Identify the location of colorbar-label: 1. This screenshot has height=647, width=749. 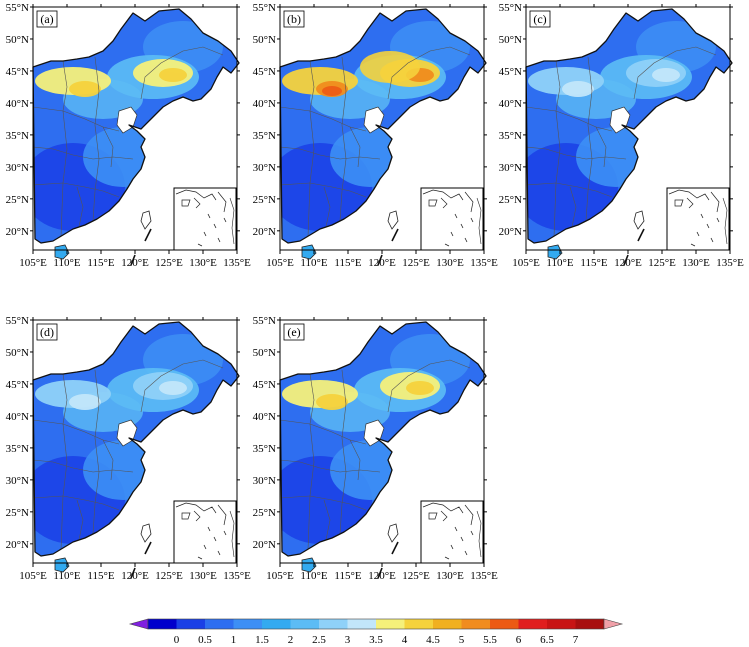
(234, 640).